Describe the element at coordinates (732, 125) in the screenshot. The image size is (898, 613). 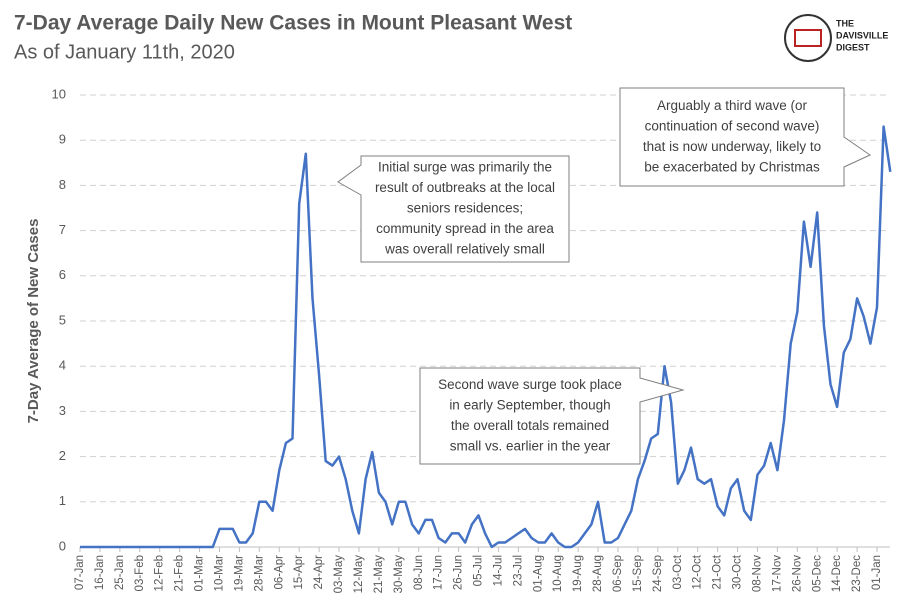
I see `callout-text: continuation of second wave)` at that location.